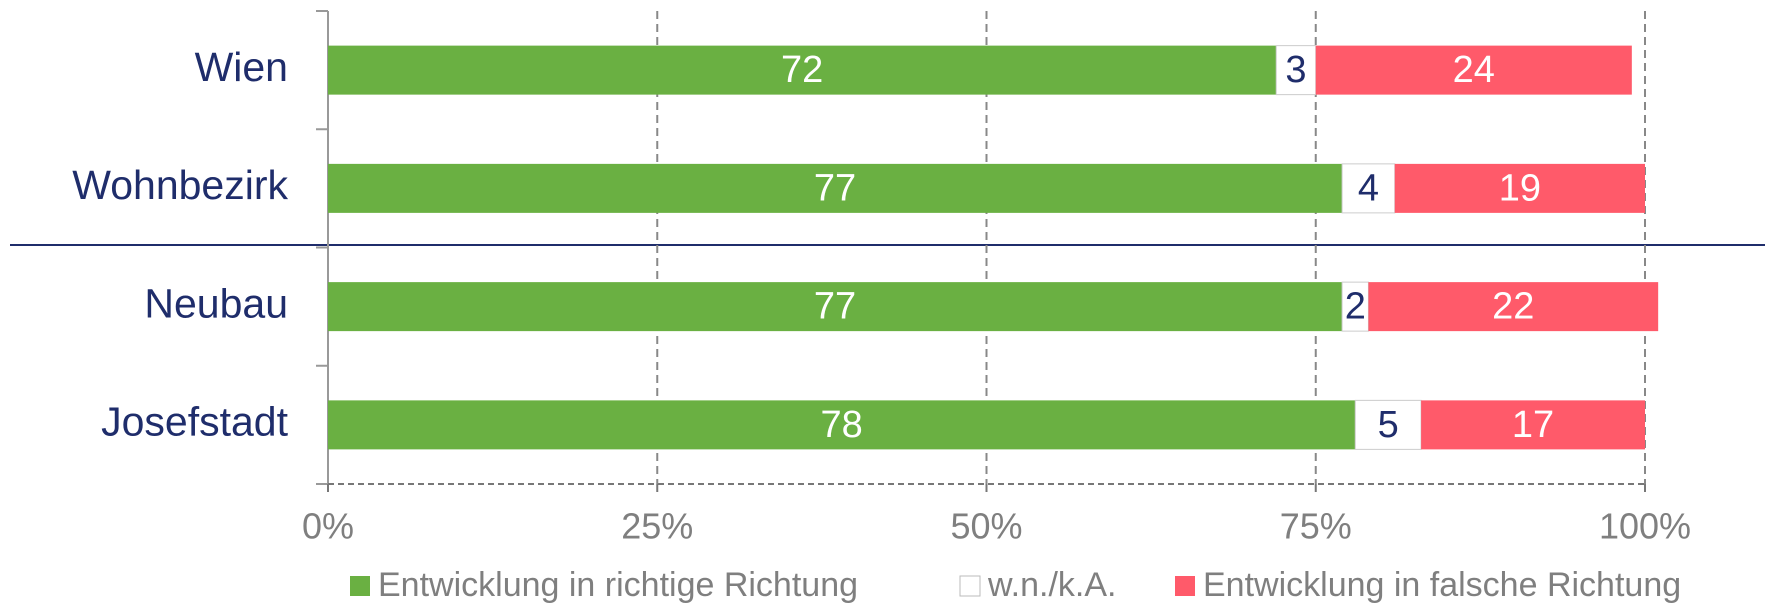  I want to click on data-label: 5, so click(1388, 425).